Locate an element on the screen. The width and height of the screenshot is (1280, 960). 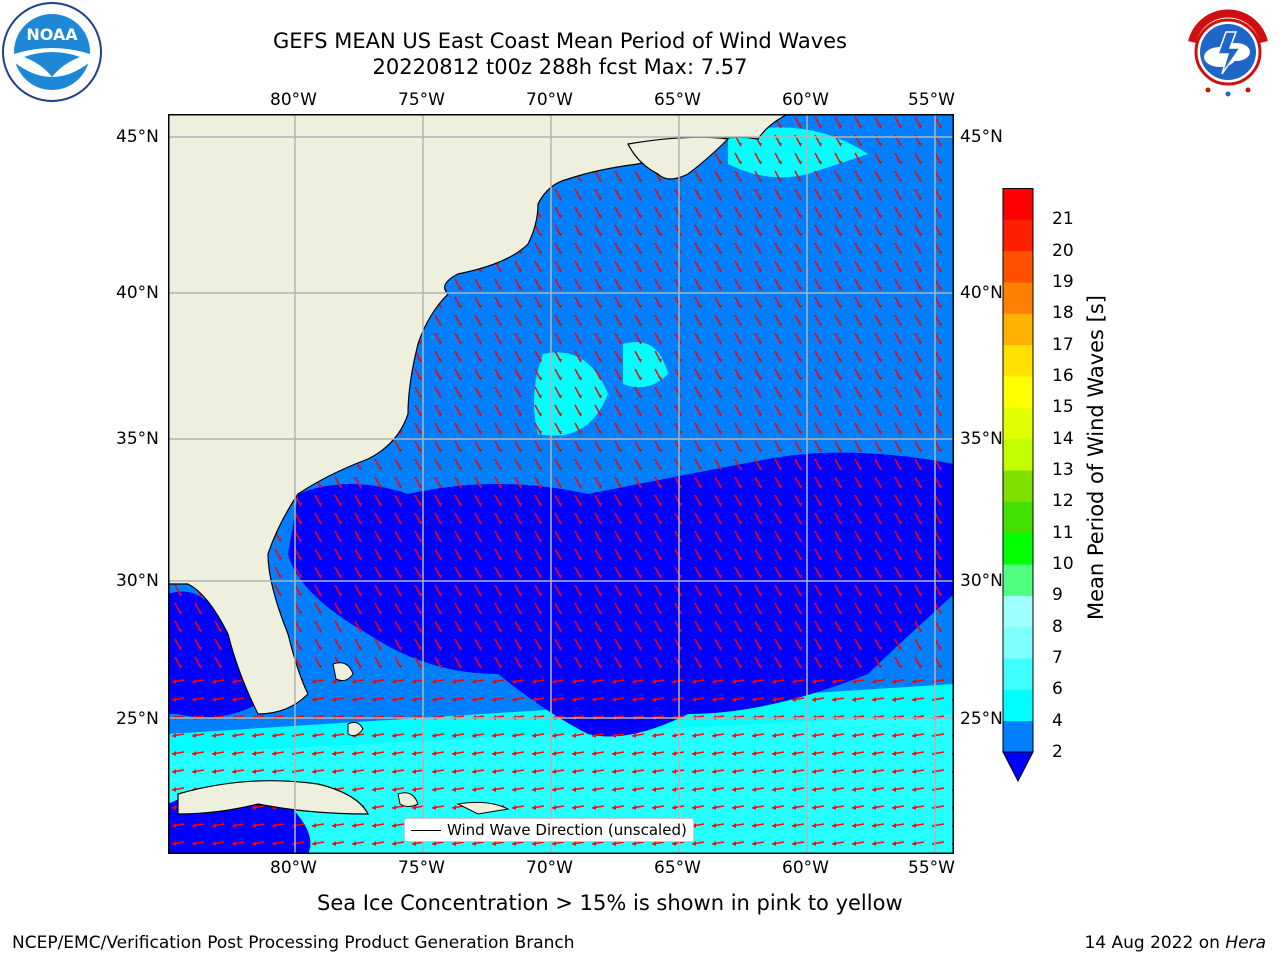
lon-label-bottom-75w: 75°W is located at coordinates (421, 868).